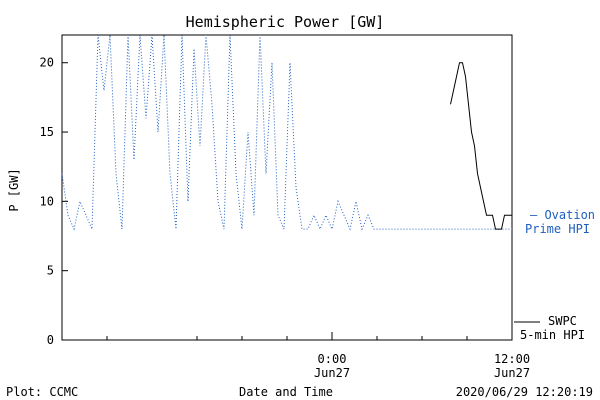 The height and width of the screenshot is (400, 600). What do you see at coordinates (512, 359) in the screenshot?
I see `x-tick-time: 12:00` at bounding box center [512, 359].